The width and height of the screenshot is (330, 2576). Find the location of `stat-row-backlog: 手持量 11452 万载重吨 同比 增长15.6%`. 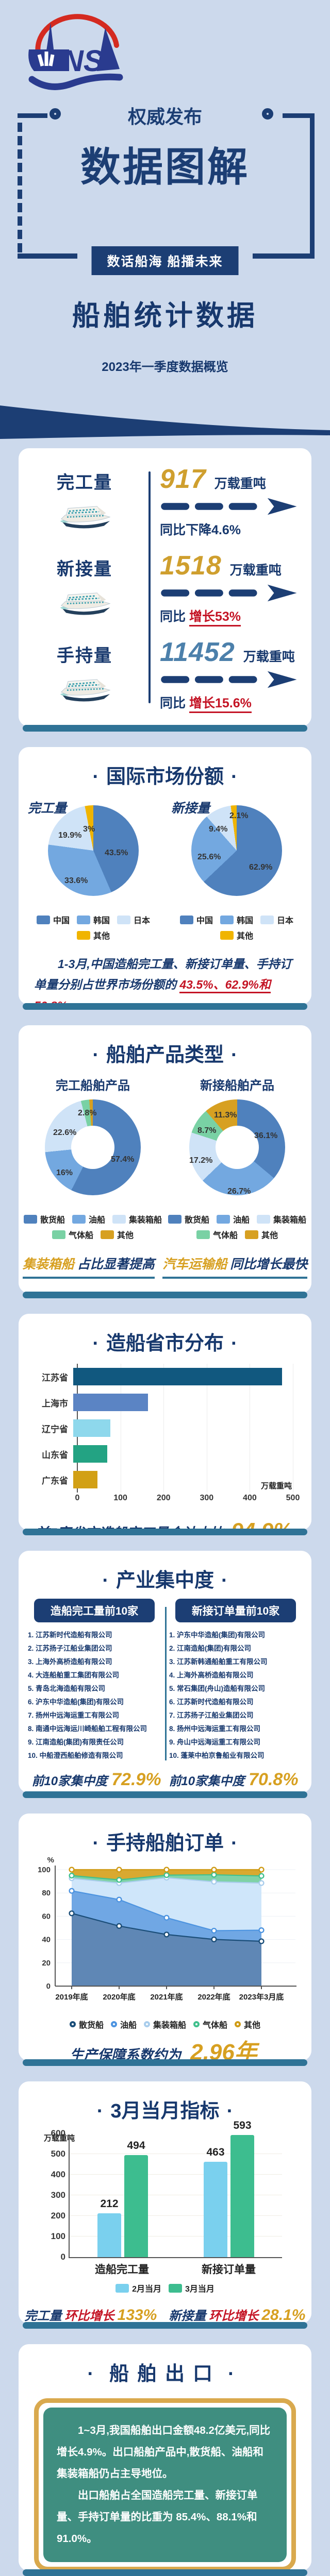

stat-row-backlog: 手持量 11452 万载重吨 同比 增长15.6% is located at coordinates (165, 674).